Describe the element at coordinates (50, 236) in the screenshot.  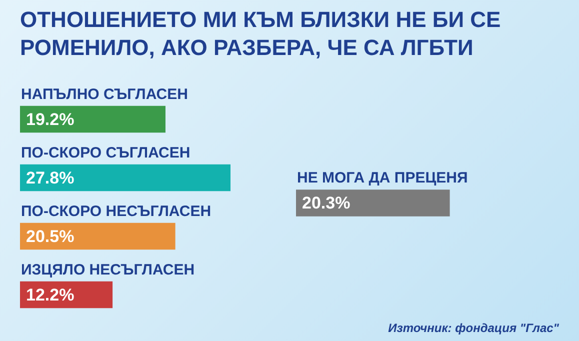
I see `data-label: 20.5%` at that location.